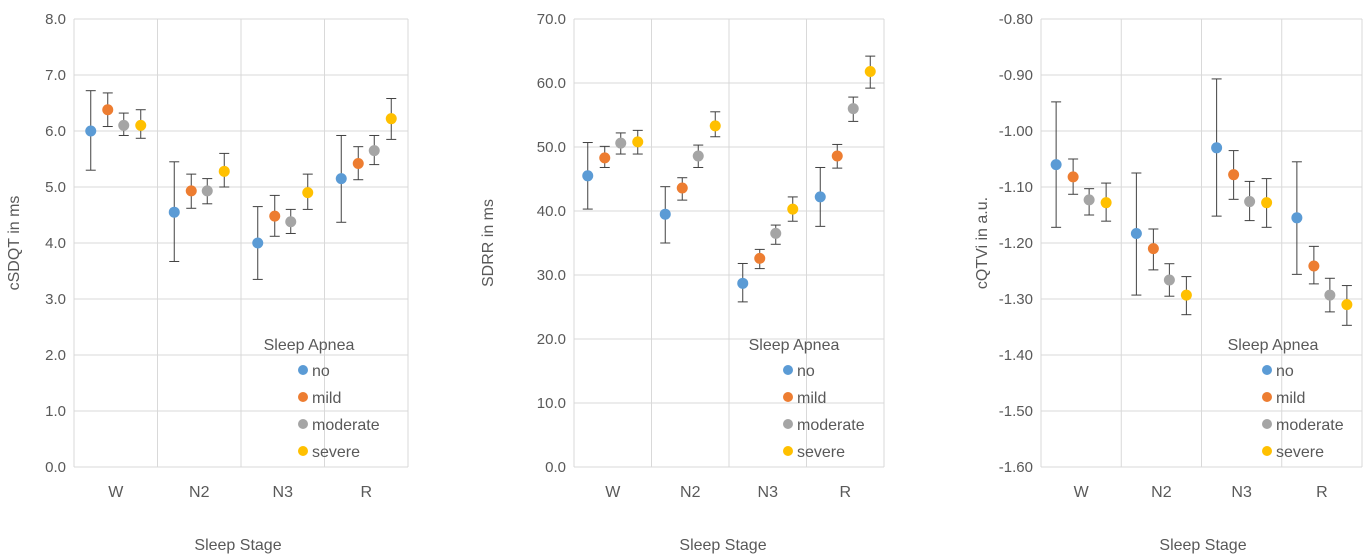 Image resolution: width=1366 pixels, height=560 pixels. What do you see at coordinates (551, 339) in the screenshot?
I see `y-tick-label: 20.0` at bounding box center [551, 339].